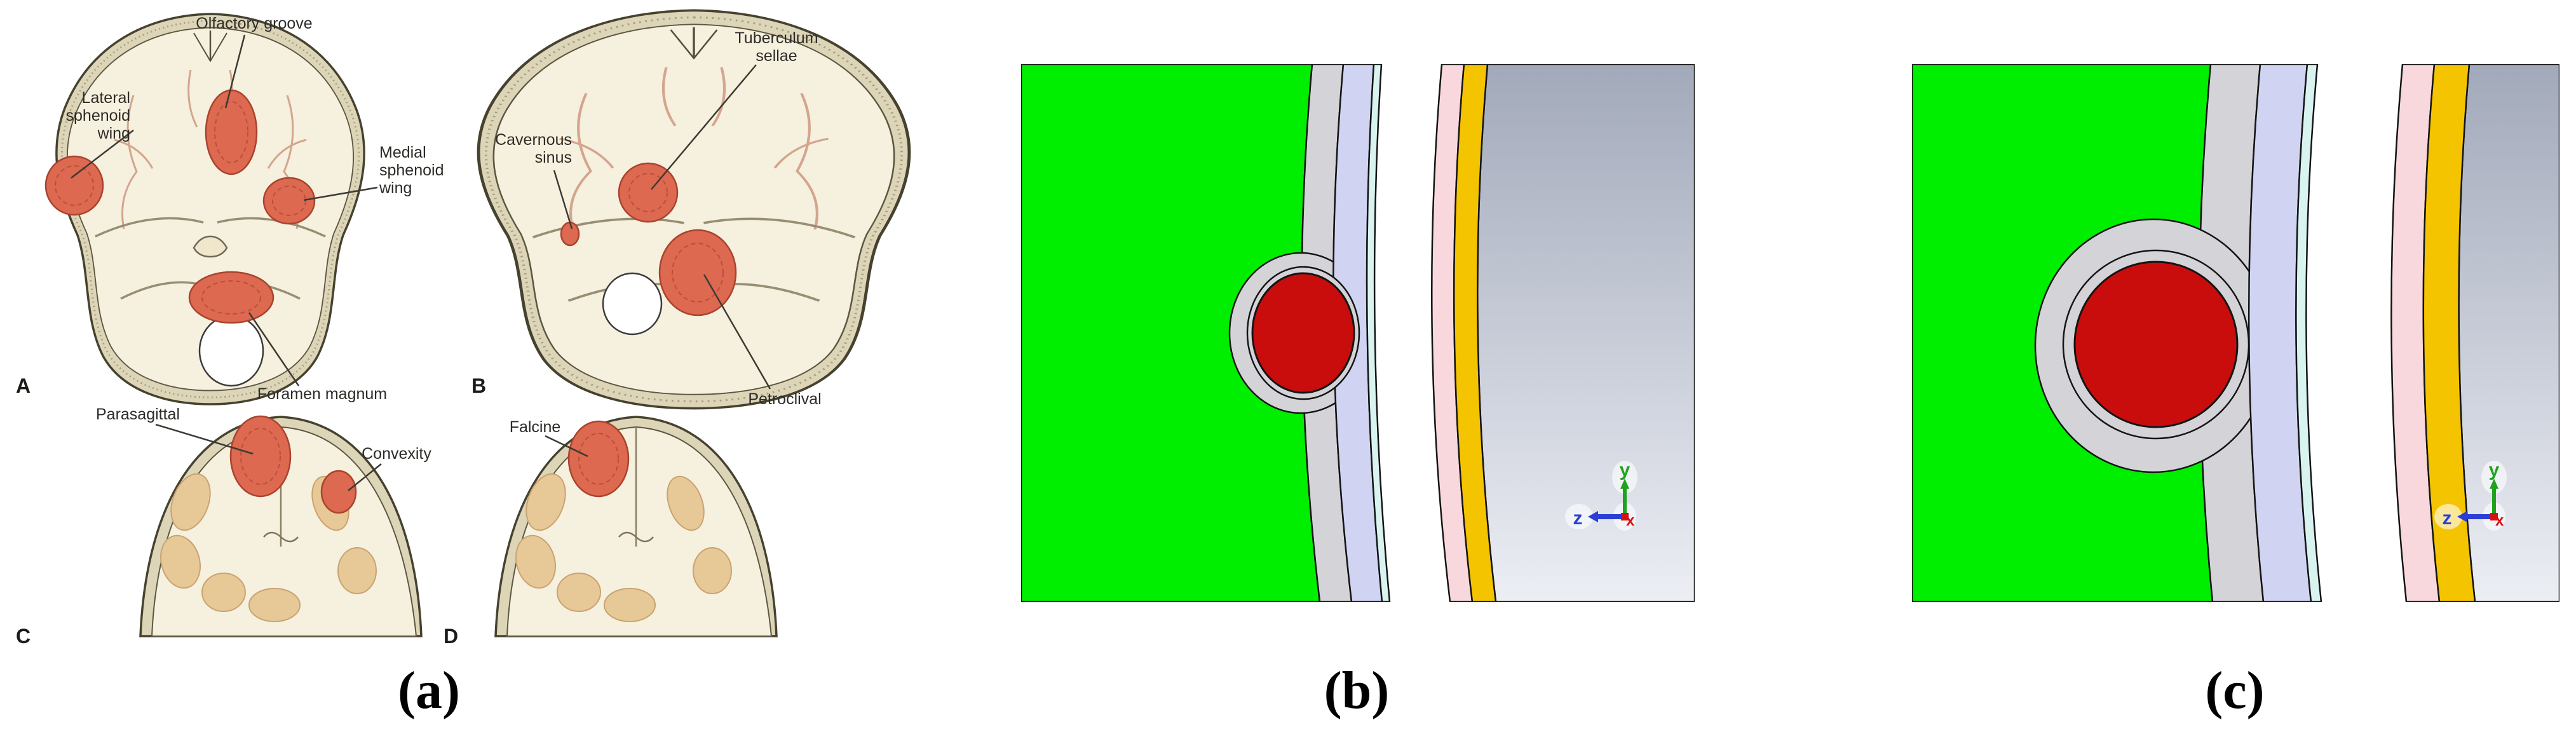 The width and height of the screenshot is (2576, 741). What do you see at coordinates (429, 690) in the screenshot?
I see `caption-a: (a)` at bounding box center [429, 690].